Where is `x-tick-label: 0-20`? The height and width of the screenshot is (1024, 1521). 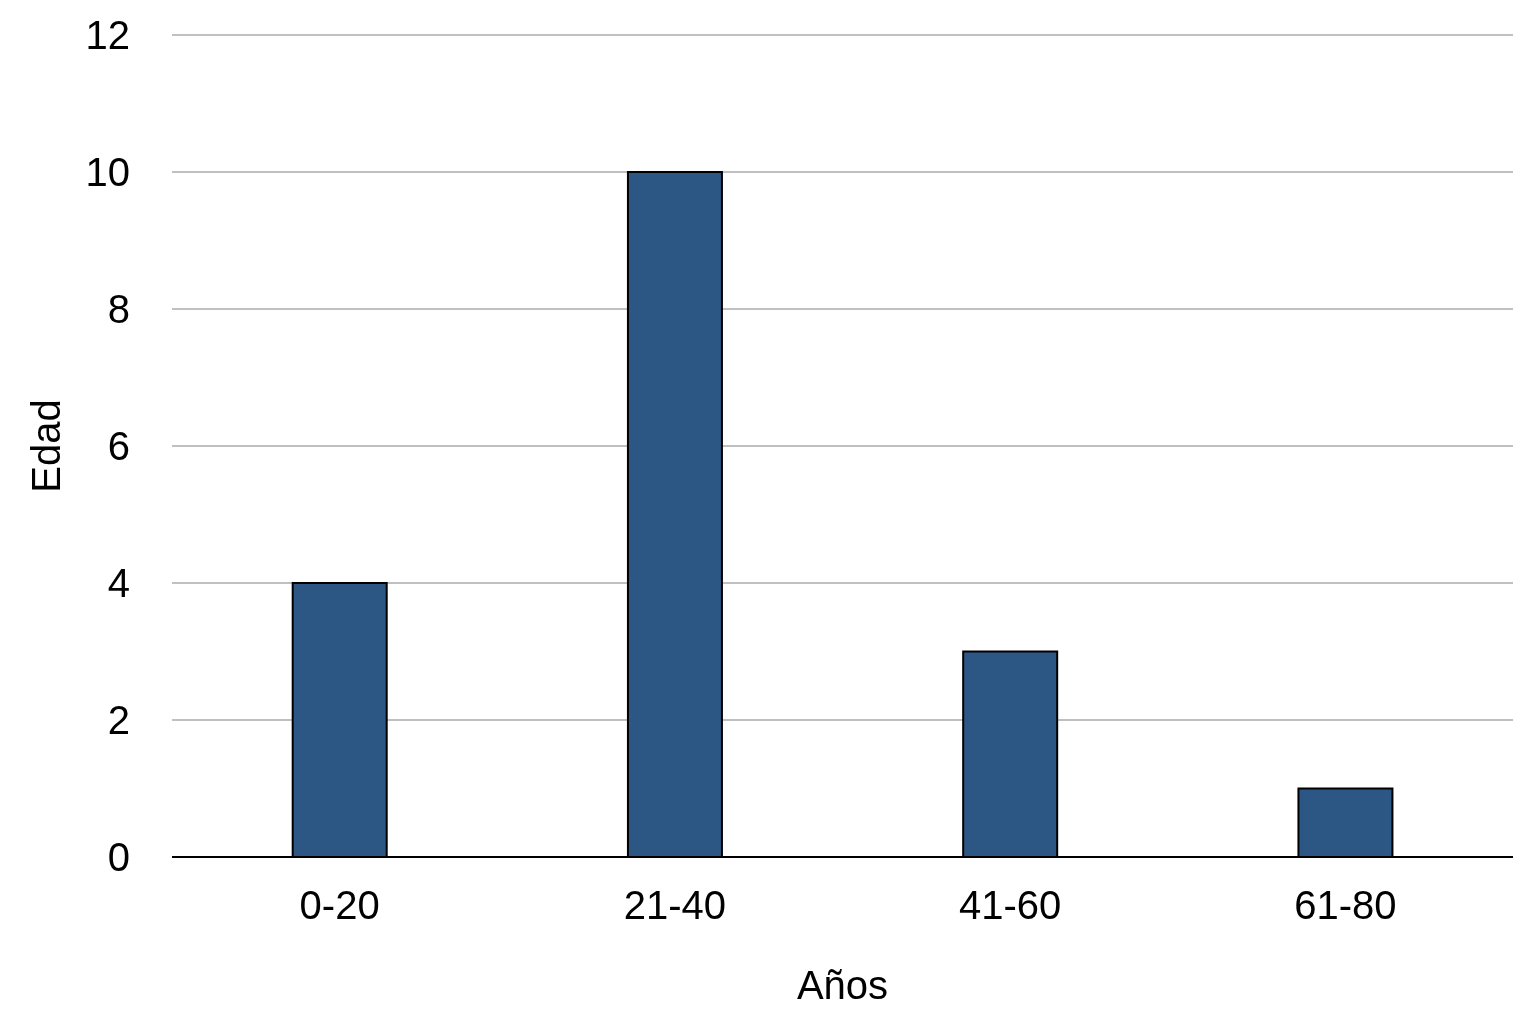 x-tick-label: 0-20 is located at coordinates (339, 905).